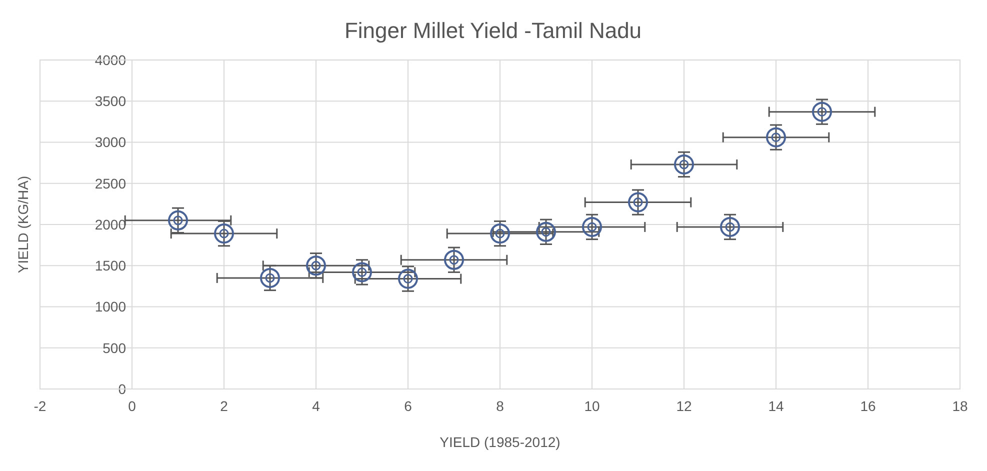  What do you see at coordinates (114, 348) in the screenshot?
I see `y-tick-label: 500` at bounding box center [114, 348].